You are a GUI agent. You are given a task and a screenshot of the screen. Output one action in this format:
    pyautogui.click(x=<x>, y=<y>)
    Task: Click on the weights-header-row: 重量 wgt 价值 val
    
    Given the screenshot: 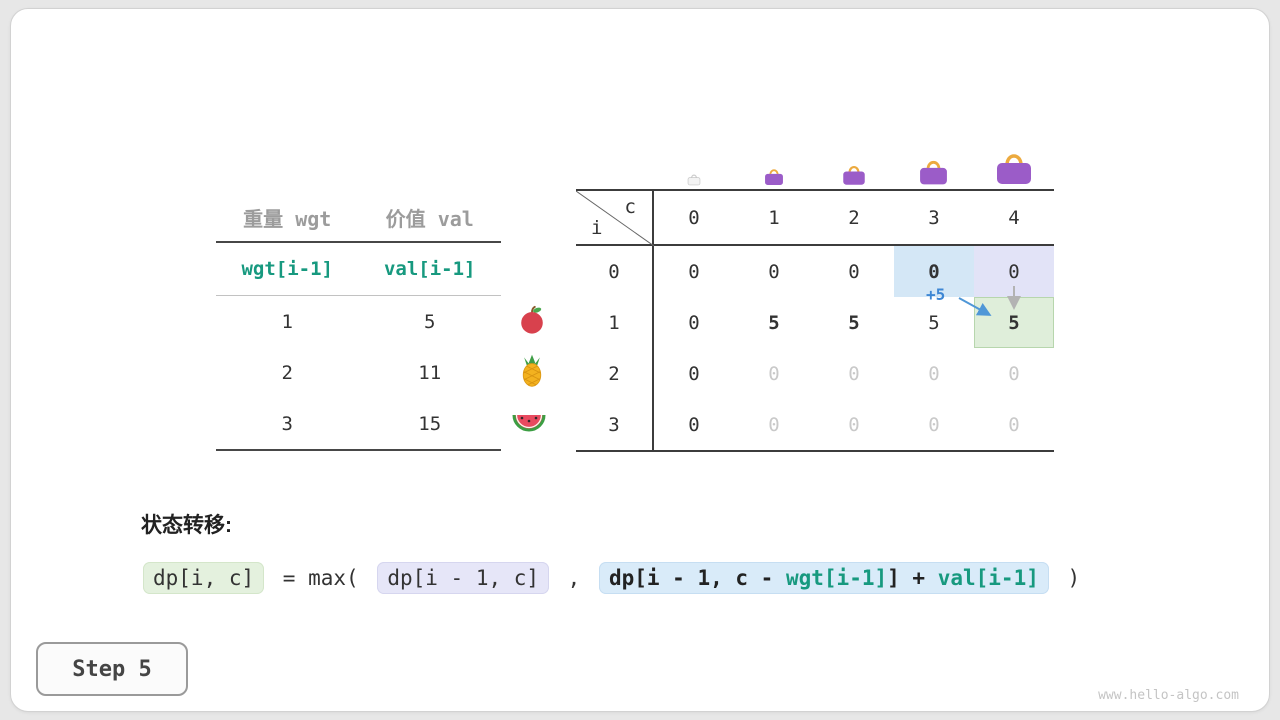 What is the action you would take?
    pyautogui.click(x=358, y=217)
    